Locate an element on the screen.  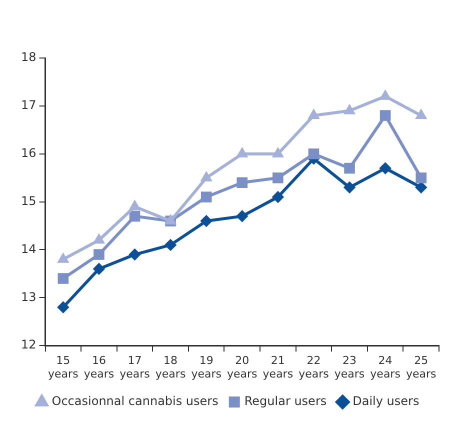
legend-label: Daily users is located at coordinates (386, 401).